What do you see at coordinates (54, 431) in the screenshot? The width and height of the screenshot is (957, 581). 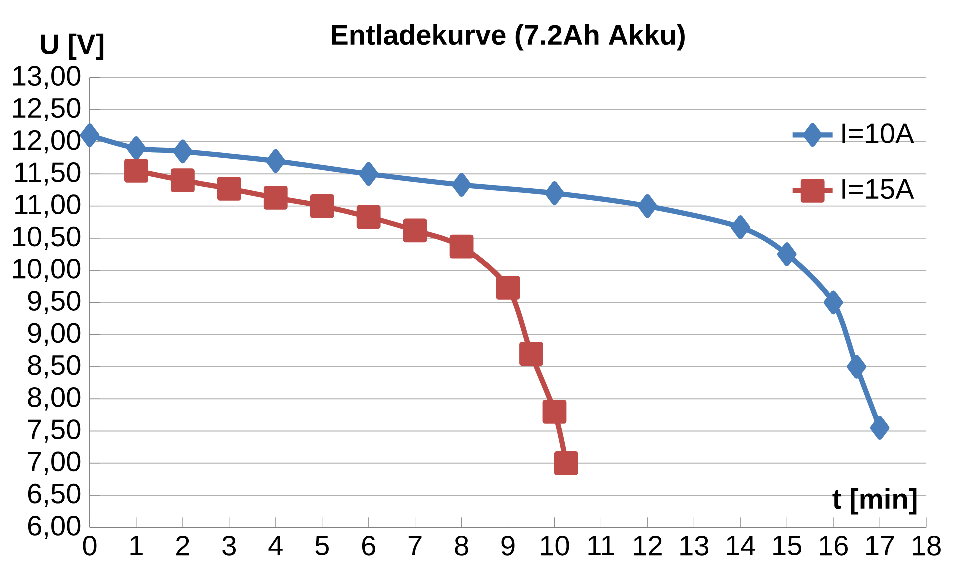 I see `y-tick-label: 7,50` at bounding box center [54, 431].